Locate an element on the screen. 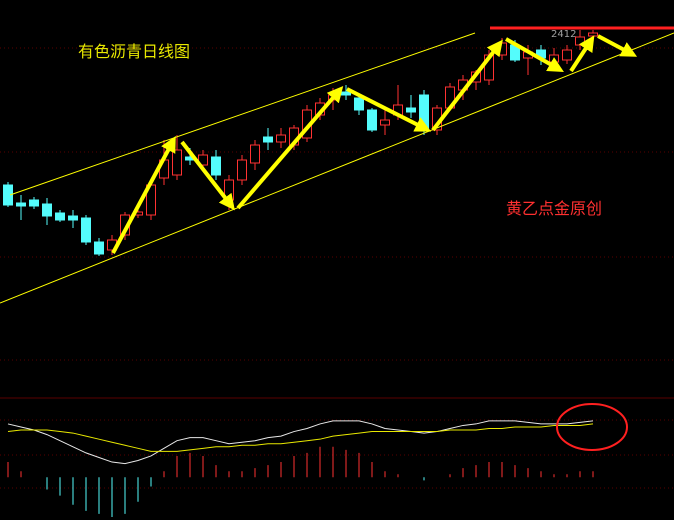 Image resolution: width=674 pixels, height=520 pixels. chart-title: 有色沥青日线图 is located at coordinates (134, 51).